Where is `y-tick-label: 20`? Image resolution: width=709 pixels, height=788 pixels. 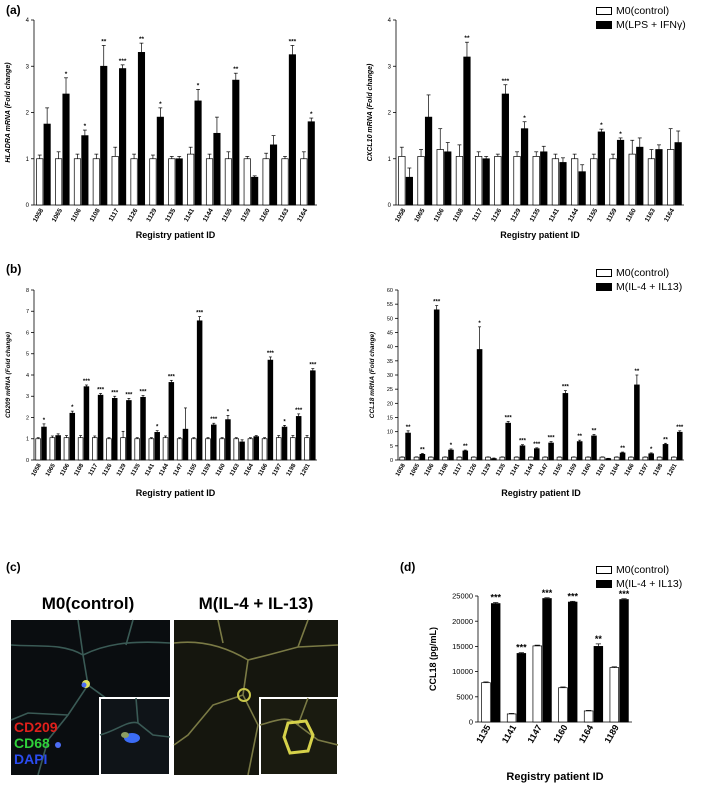 y-tick-label: 20 is located at coordinates (390, 404).